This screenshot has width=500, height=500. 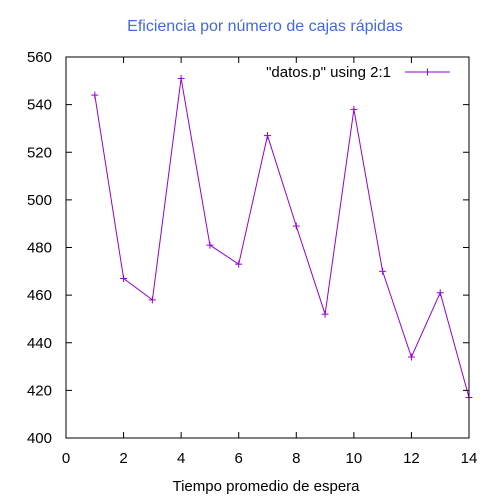 What do you see at coordinates (354, 458) in the screenshot?
I see `x-tick-label: 10` at bounding box center [354, 458].